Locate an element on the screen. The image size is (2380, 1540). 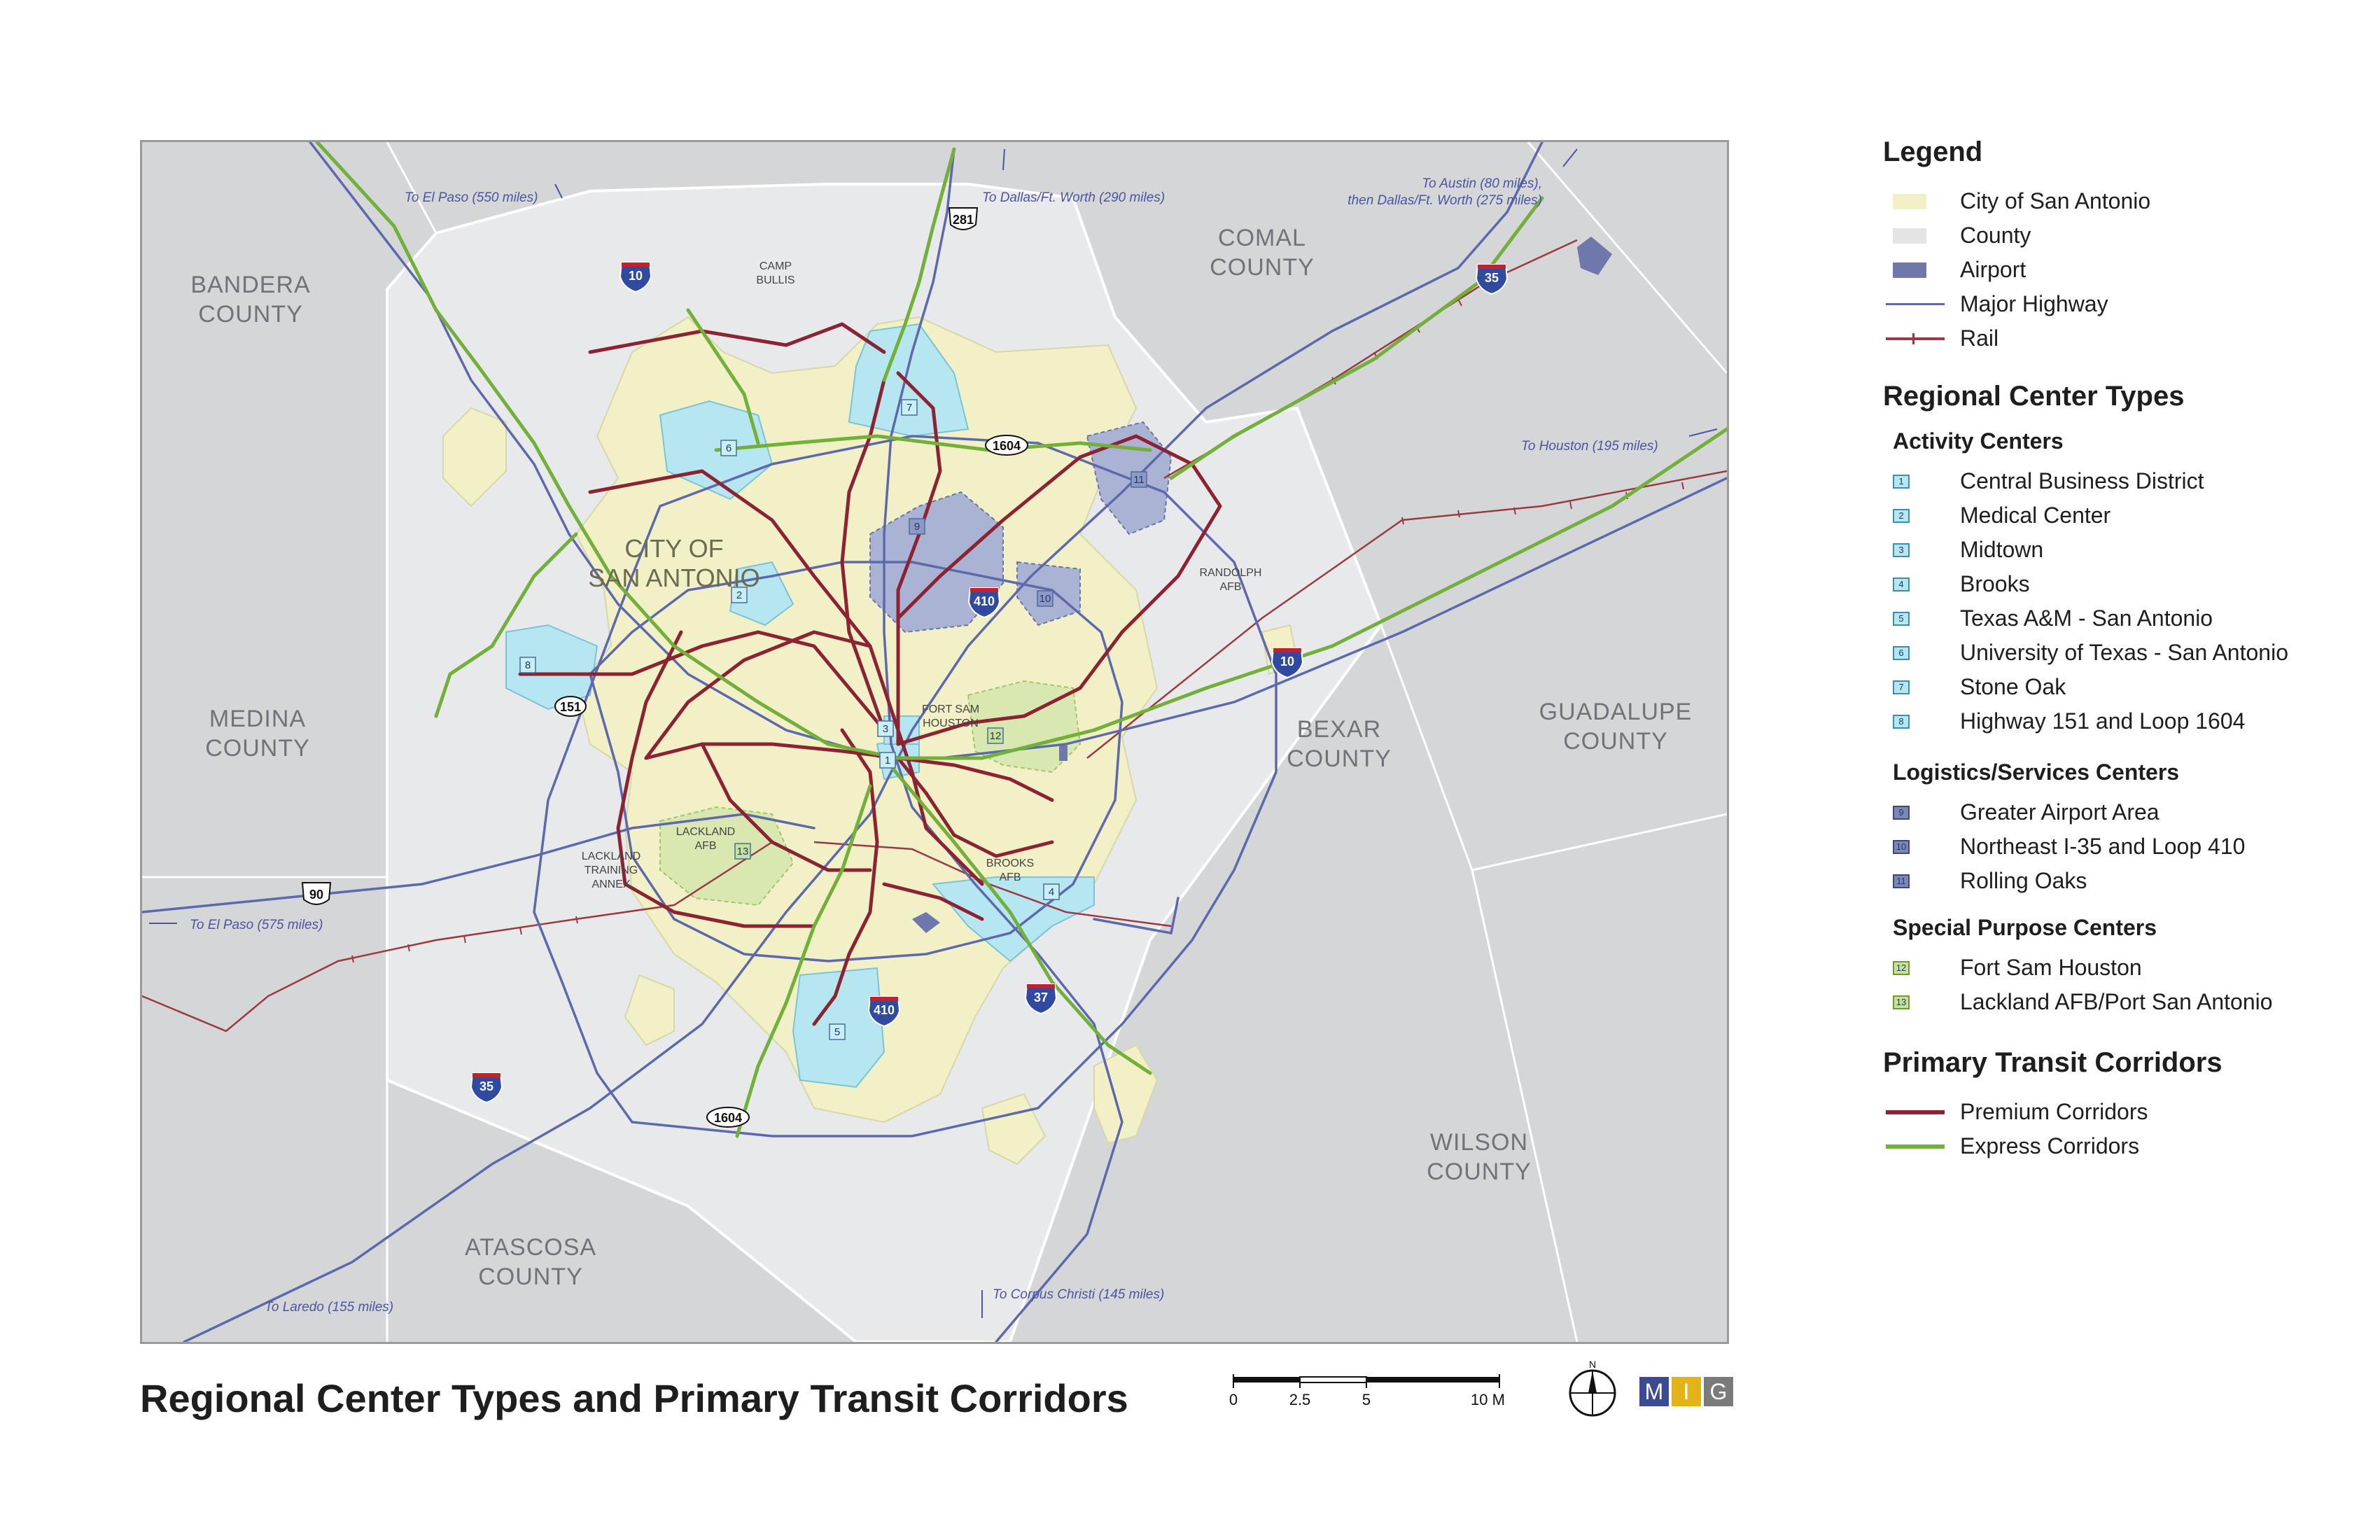
shield-number: 35 is located at coordinates (1492, 278).